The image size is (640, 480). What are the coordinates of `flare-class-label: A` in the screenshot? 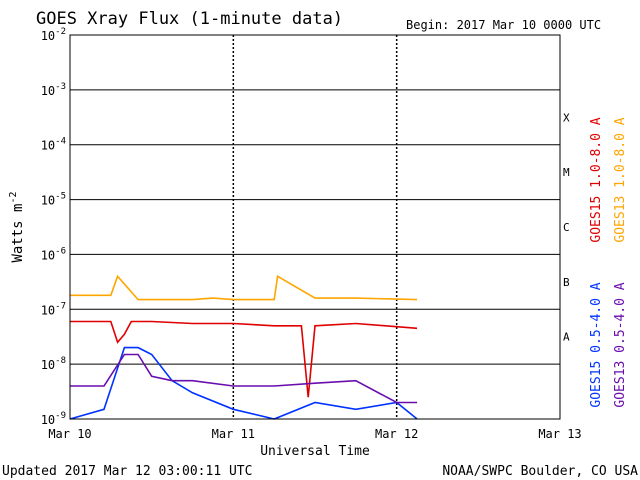 It's located at (566, 337).